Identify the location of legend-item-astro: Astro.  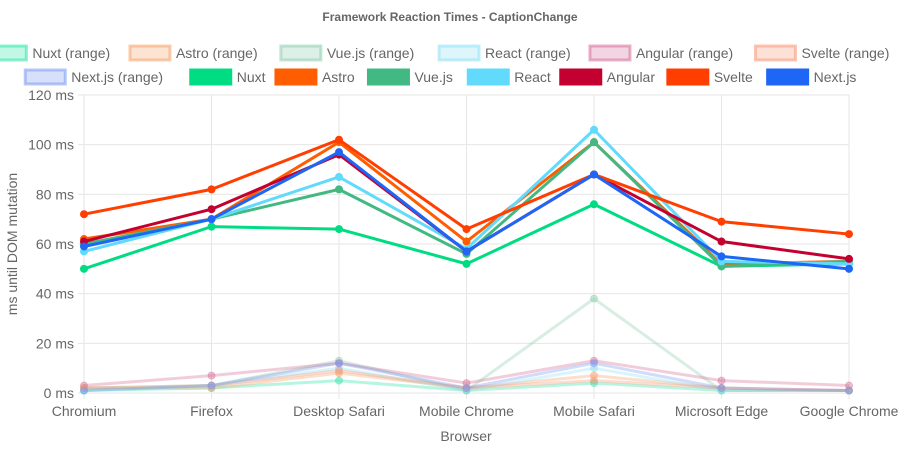
(314, 77).